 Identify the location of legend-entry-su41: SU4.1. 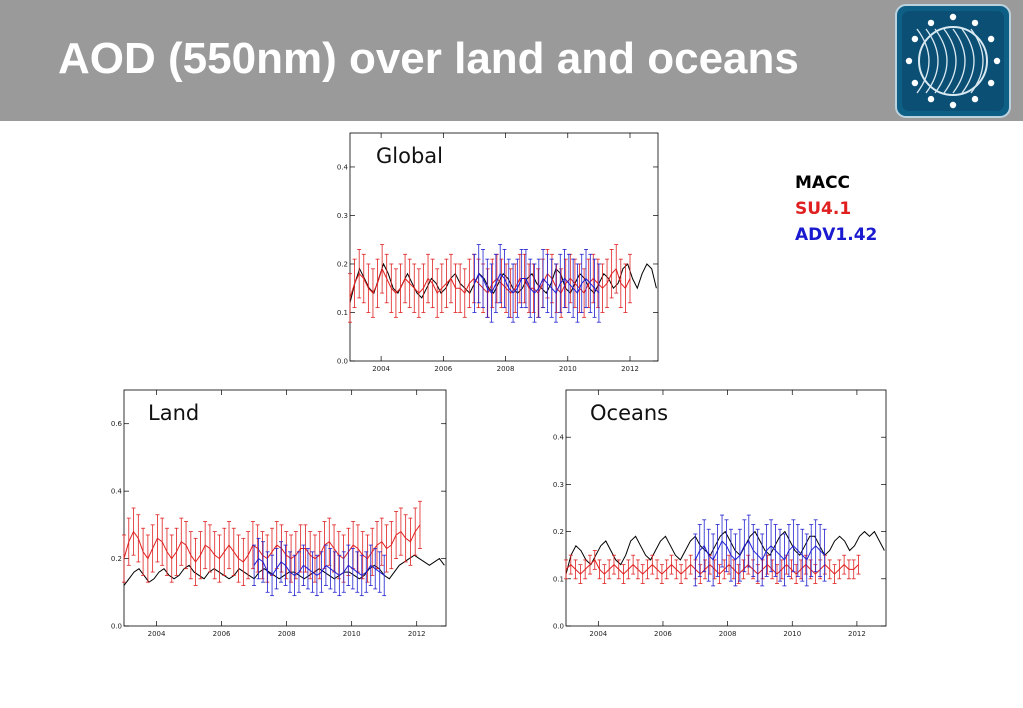
(823, 209).